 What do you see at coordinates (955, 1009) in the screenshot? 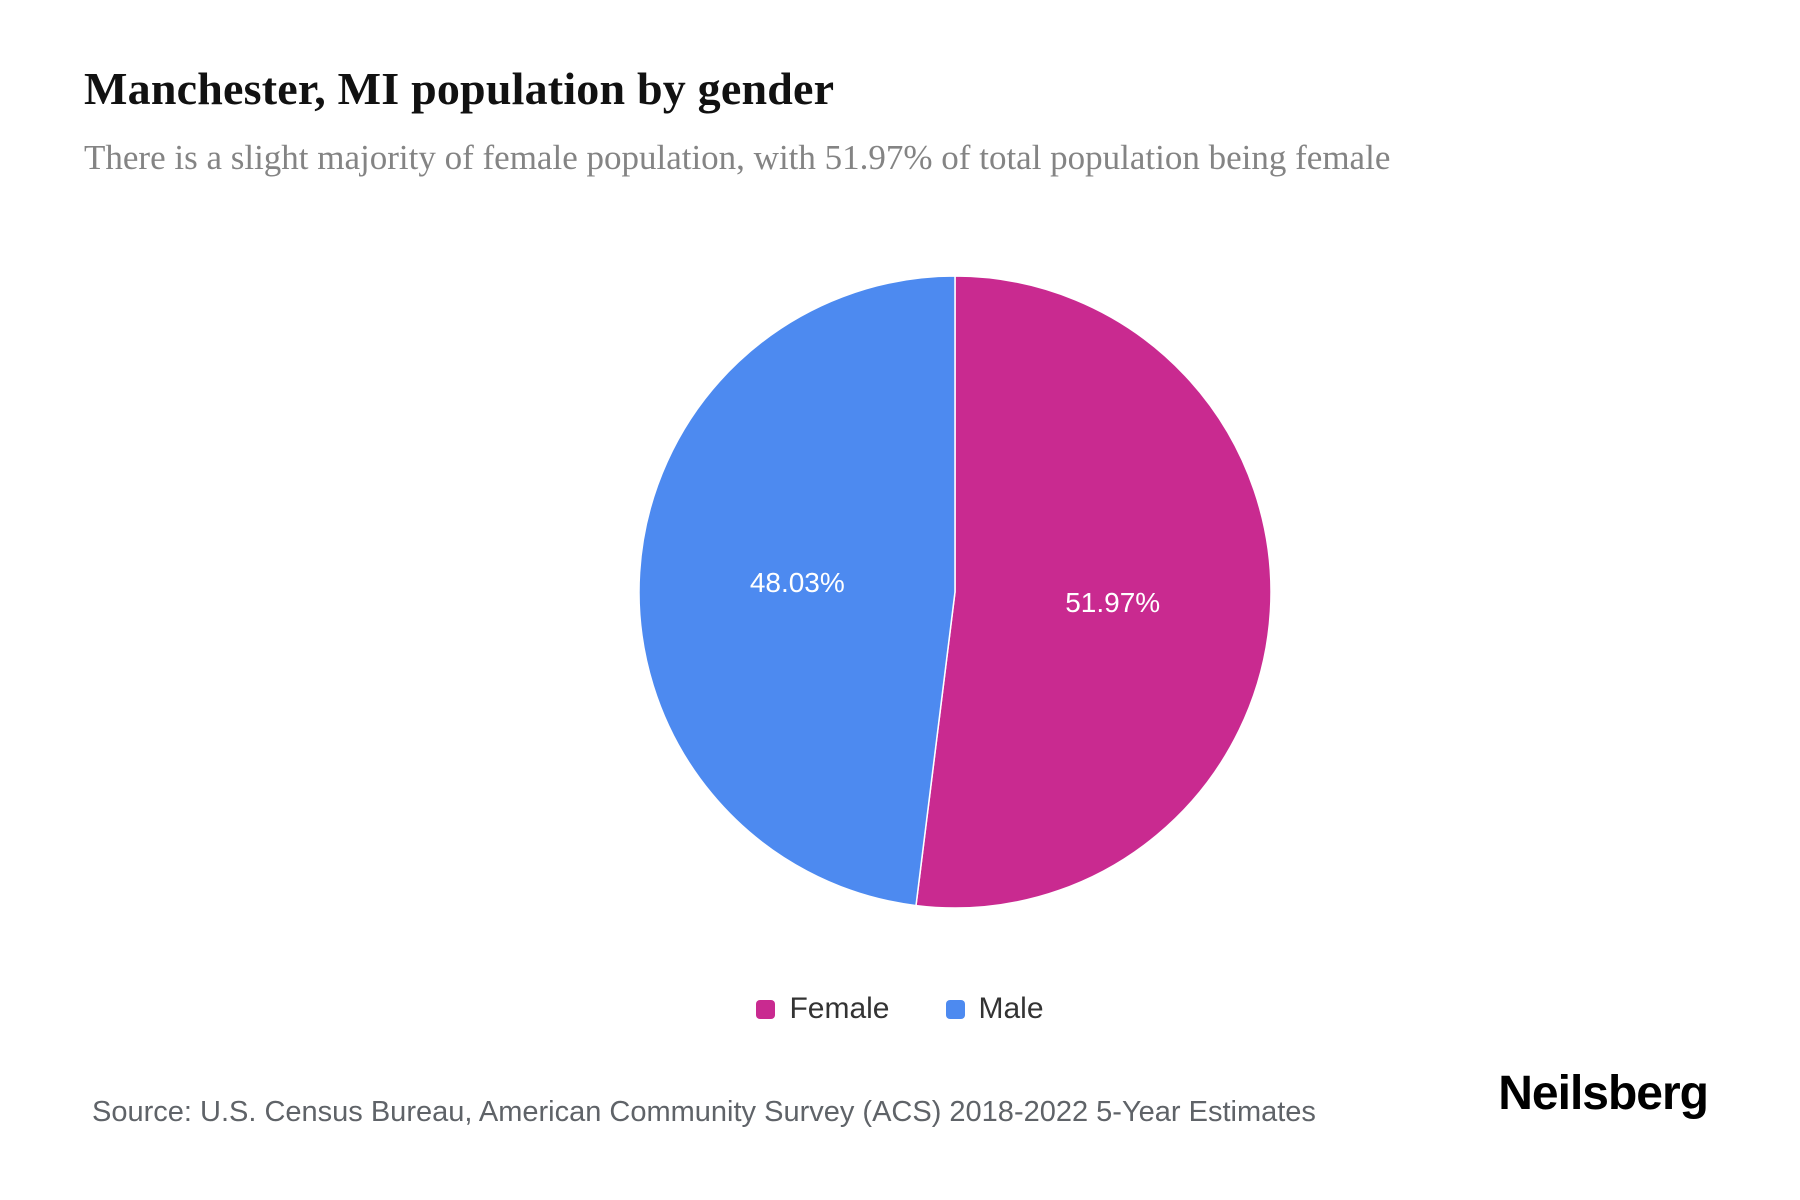
I see `legend-swatch-male` at bounding box center [955, 1009].